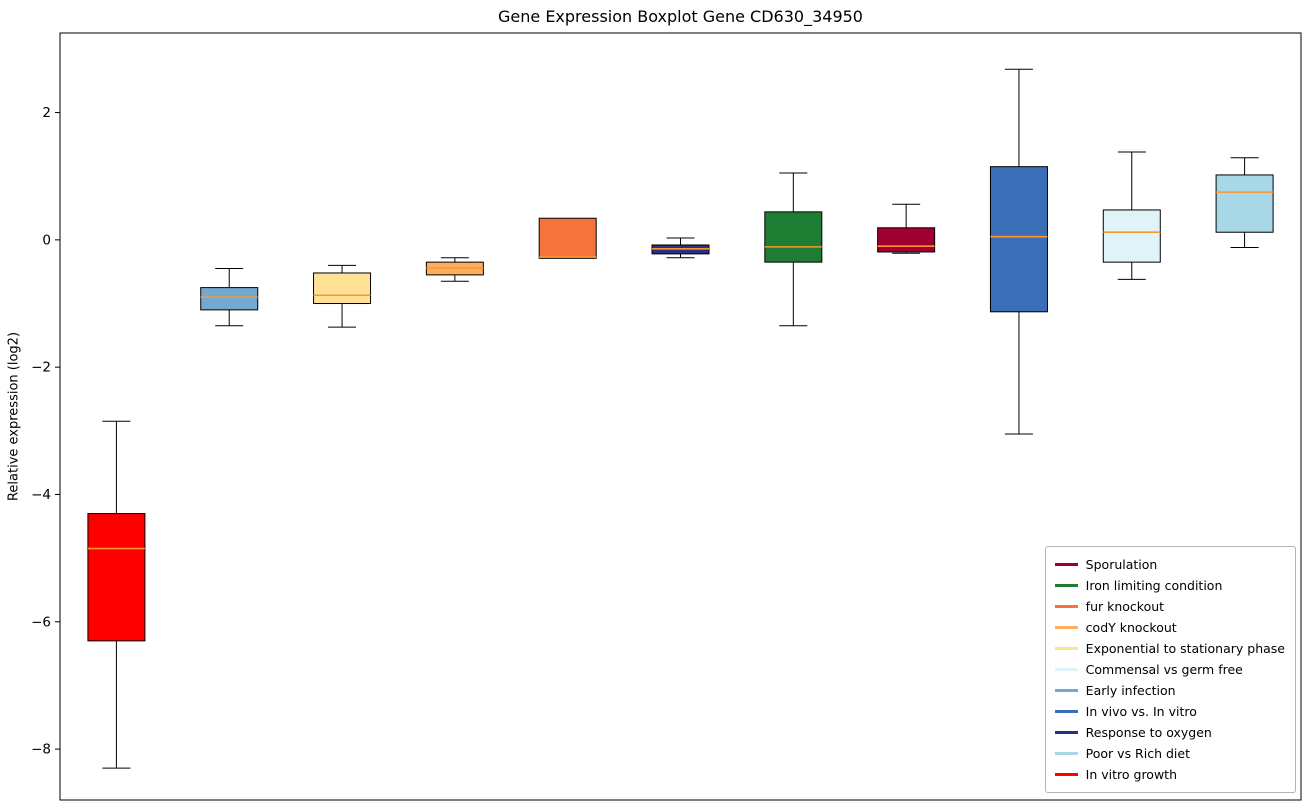 Image resolution: width=1309 pixels, height=812 pixels. Describe the element at coordinates (46, 113) in the screenshot. I see `y-tick-label: 2` at that location.